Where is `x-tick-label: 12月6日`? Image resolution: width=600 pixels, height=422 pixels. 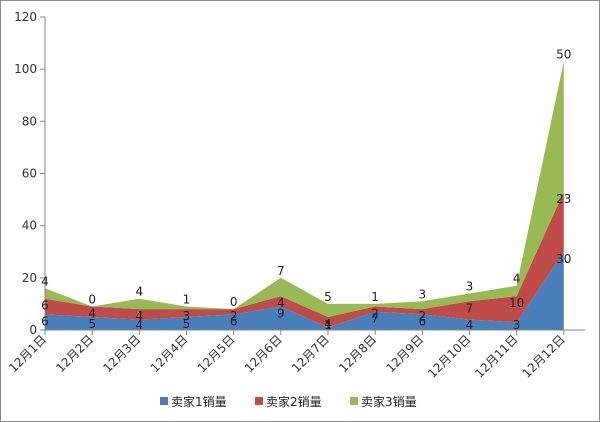 x-tick-label: 12月6日 is located at coordinates (263, 353).